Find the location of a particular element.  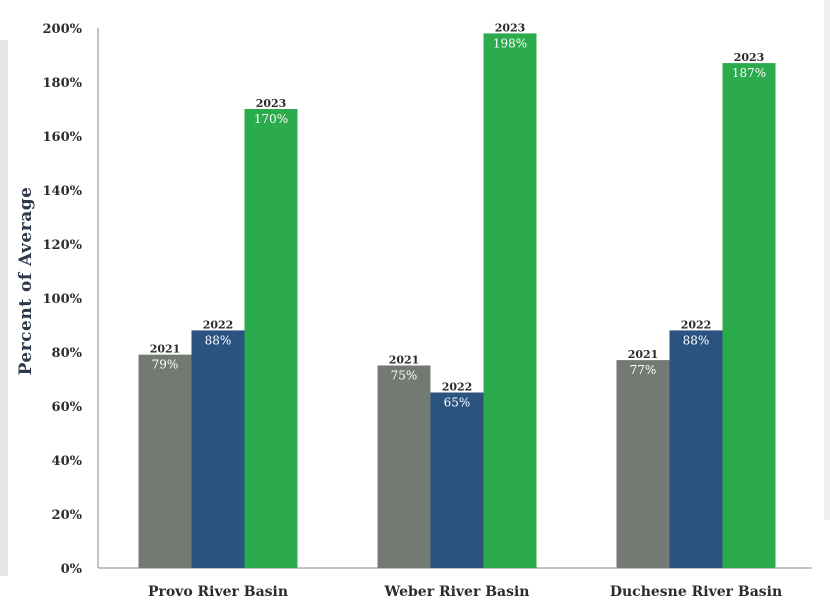

bar-value-label: 79% is located at coordinates (165, 365).